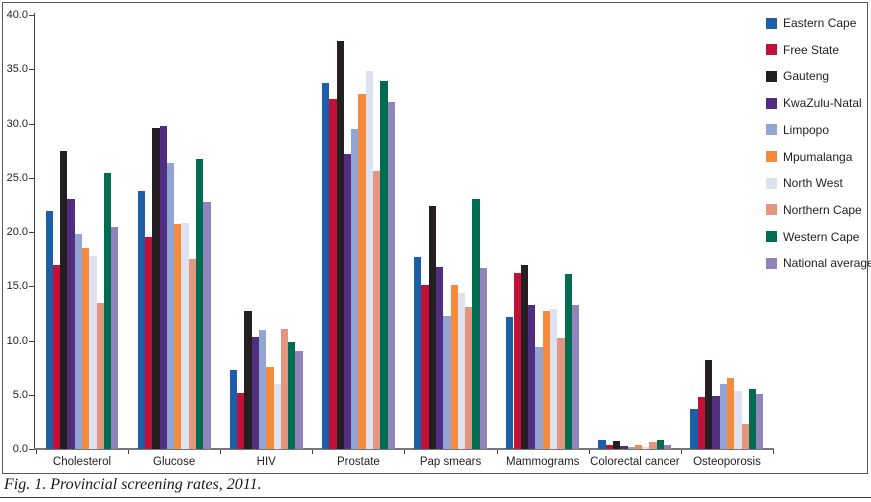  I want to click on legend-item: Eastern Cape, so click(811, 23).